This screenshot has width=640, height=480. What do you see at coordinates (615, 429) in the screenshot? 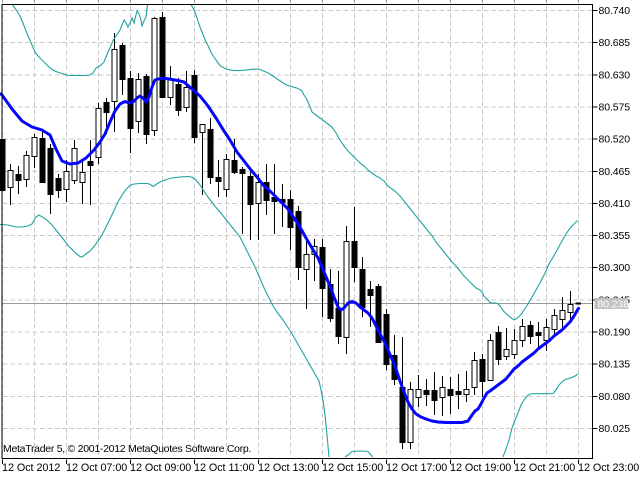
I see `svg-text: 80.025` at bounding box center [615, 429].